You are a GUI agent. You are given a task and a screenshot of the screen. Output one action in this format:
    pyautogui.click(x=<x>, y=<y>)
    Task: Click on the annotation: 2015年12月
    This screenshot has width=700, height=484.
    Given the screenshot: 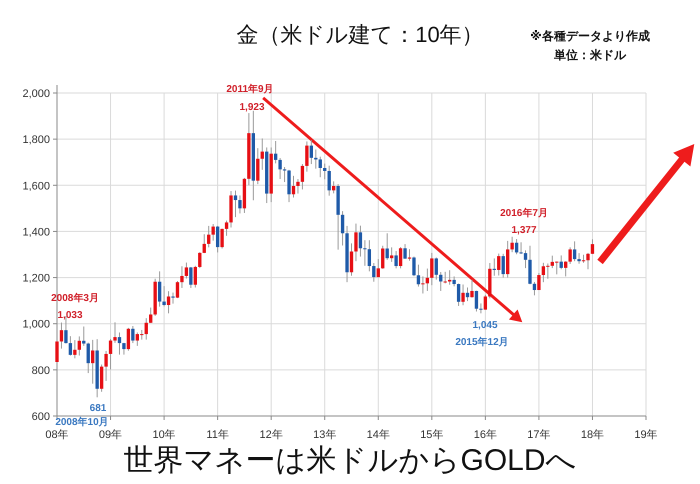 What is the action you would take?
    pyautogui.click(x=482, y=342)
    